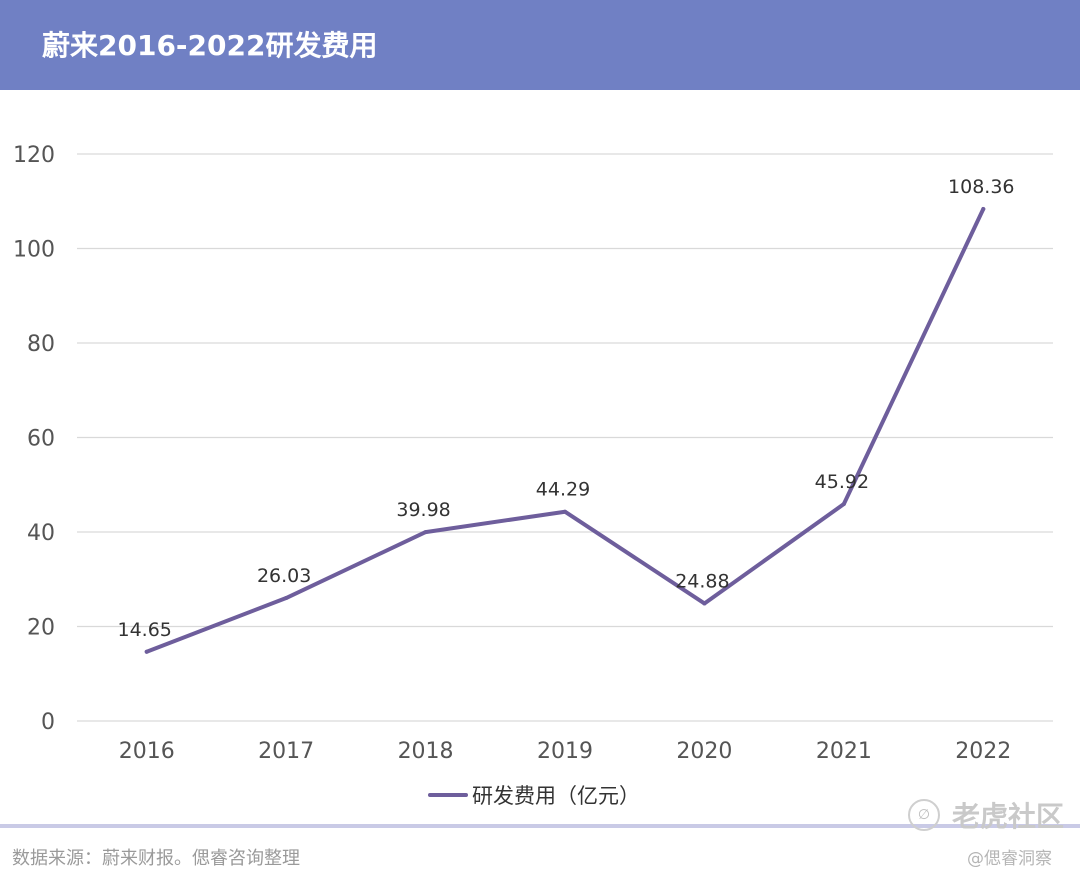  I want to click on author-handle: @偲睿洞察, so click(1009, 859).